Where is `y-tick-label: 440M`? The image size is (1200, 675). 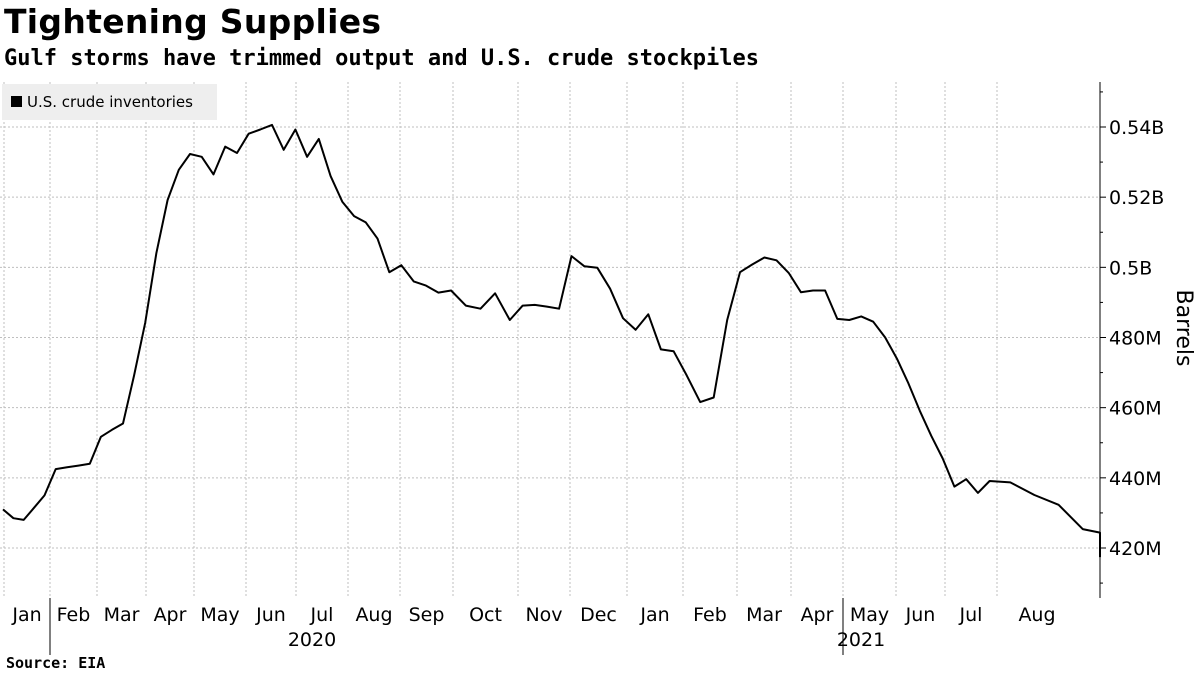
y-tick-label: 440M is located at coordinates (1135, 479).